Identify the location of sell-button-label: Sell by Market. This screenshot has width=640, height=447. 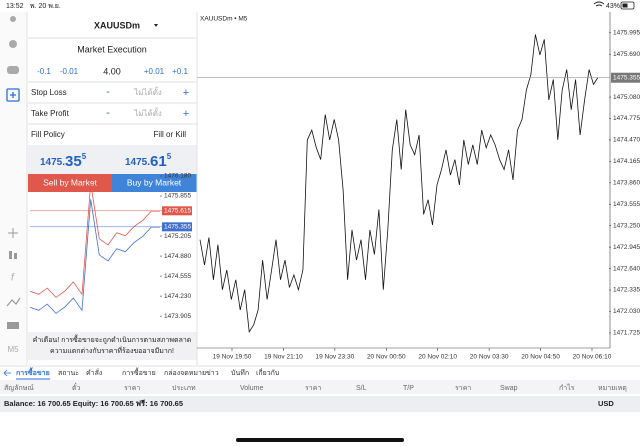
(70, 182).